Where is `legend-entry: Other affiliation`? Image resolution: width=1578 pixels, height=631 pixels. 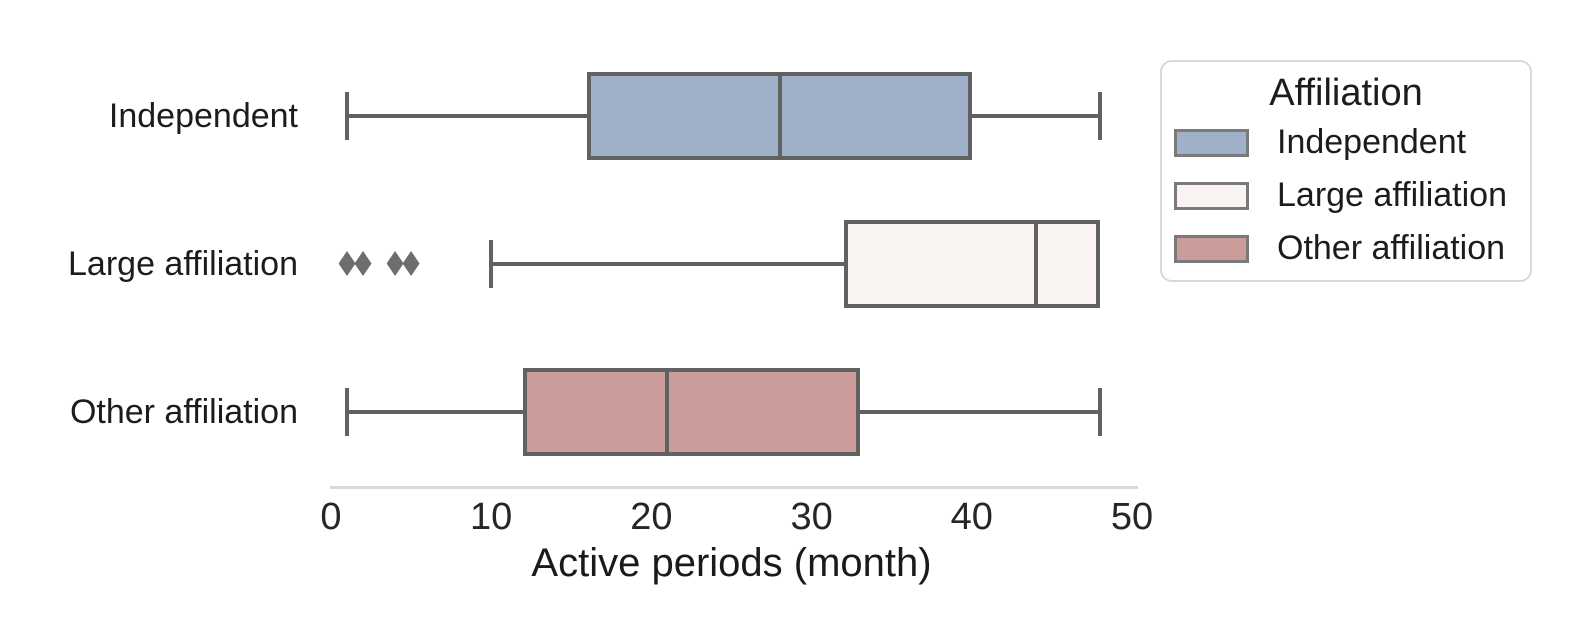 legend-entry: Other affiliation is located at coordinates (1346, 248).